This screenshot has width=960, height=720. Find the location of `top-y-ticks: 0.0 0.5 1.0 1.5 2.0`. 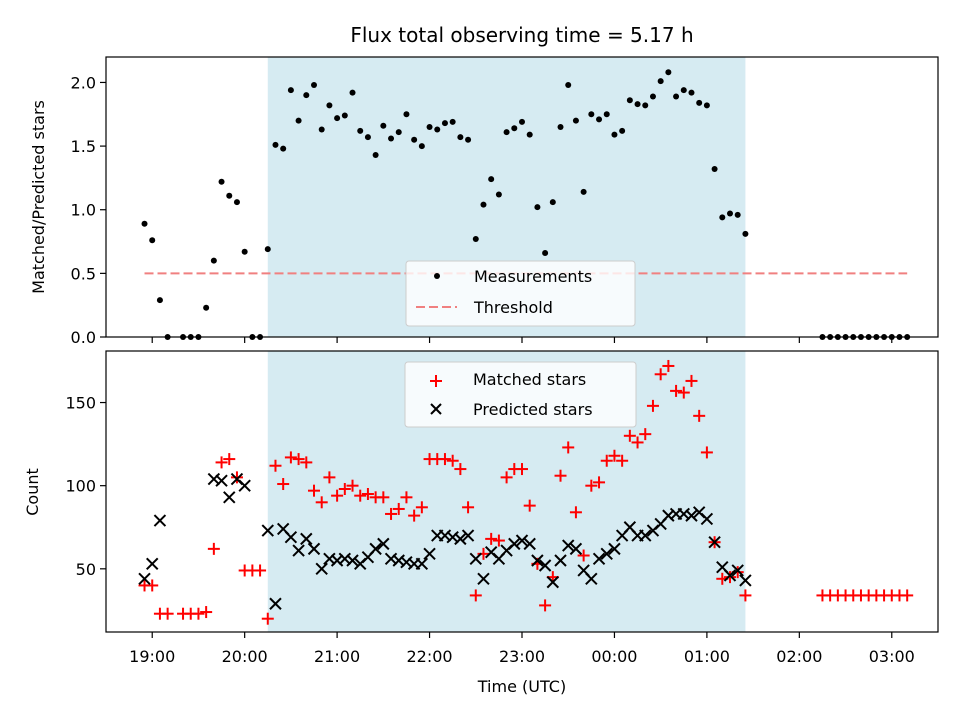

top-y-ticks: 0.0 0.5 1.0 1.5 2.0 is located at coordinates (88, 210).